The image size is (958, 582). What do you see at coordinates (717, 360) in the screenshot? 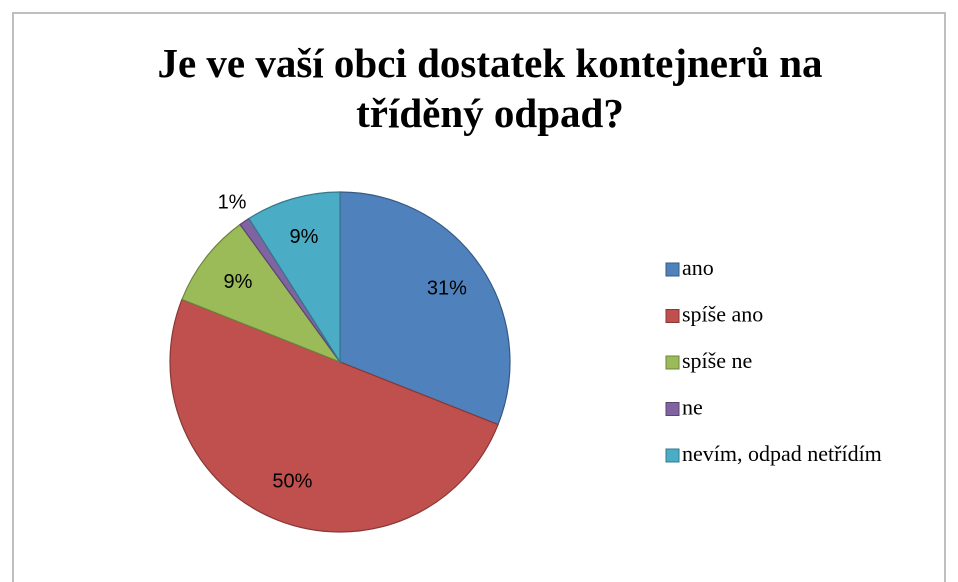
I see `legend-label: spíše ne` at bounding box center [717, 360].